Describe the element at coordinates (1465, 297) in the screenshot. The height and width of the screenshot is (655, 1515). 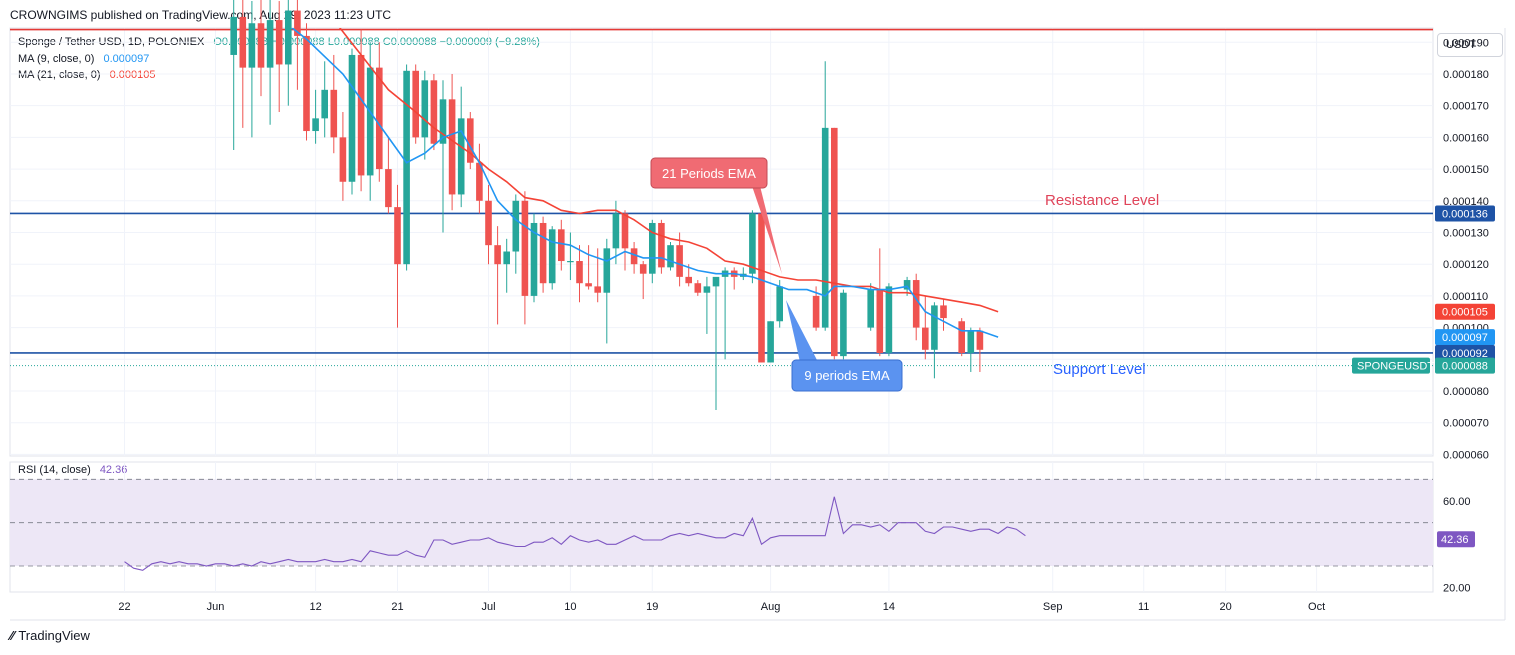
I see `price-tick-label: 0.000110` at that location.